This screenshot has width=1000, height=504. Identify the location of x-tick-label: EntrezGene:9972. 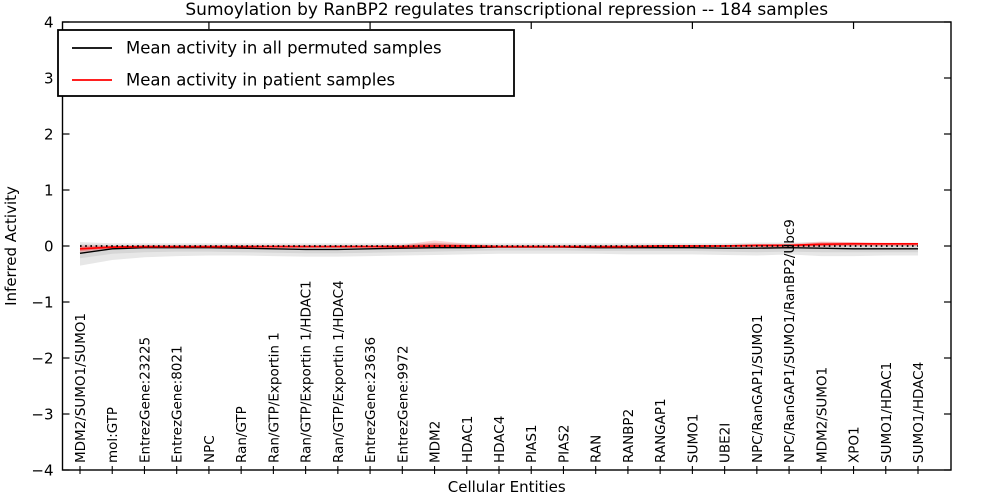
(403, 404).